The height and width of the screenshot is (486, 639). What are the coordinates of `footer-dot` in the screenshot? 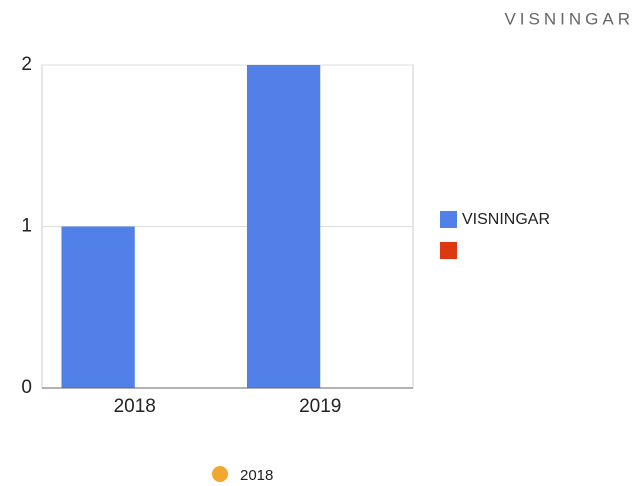 It's located at (220, 474).